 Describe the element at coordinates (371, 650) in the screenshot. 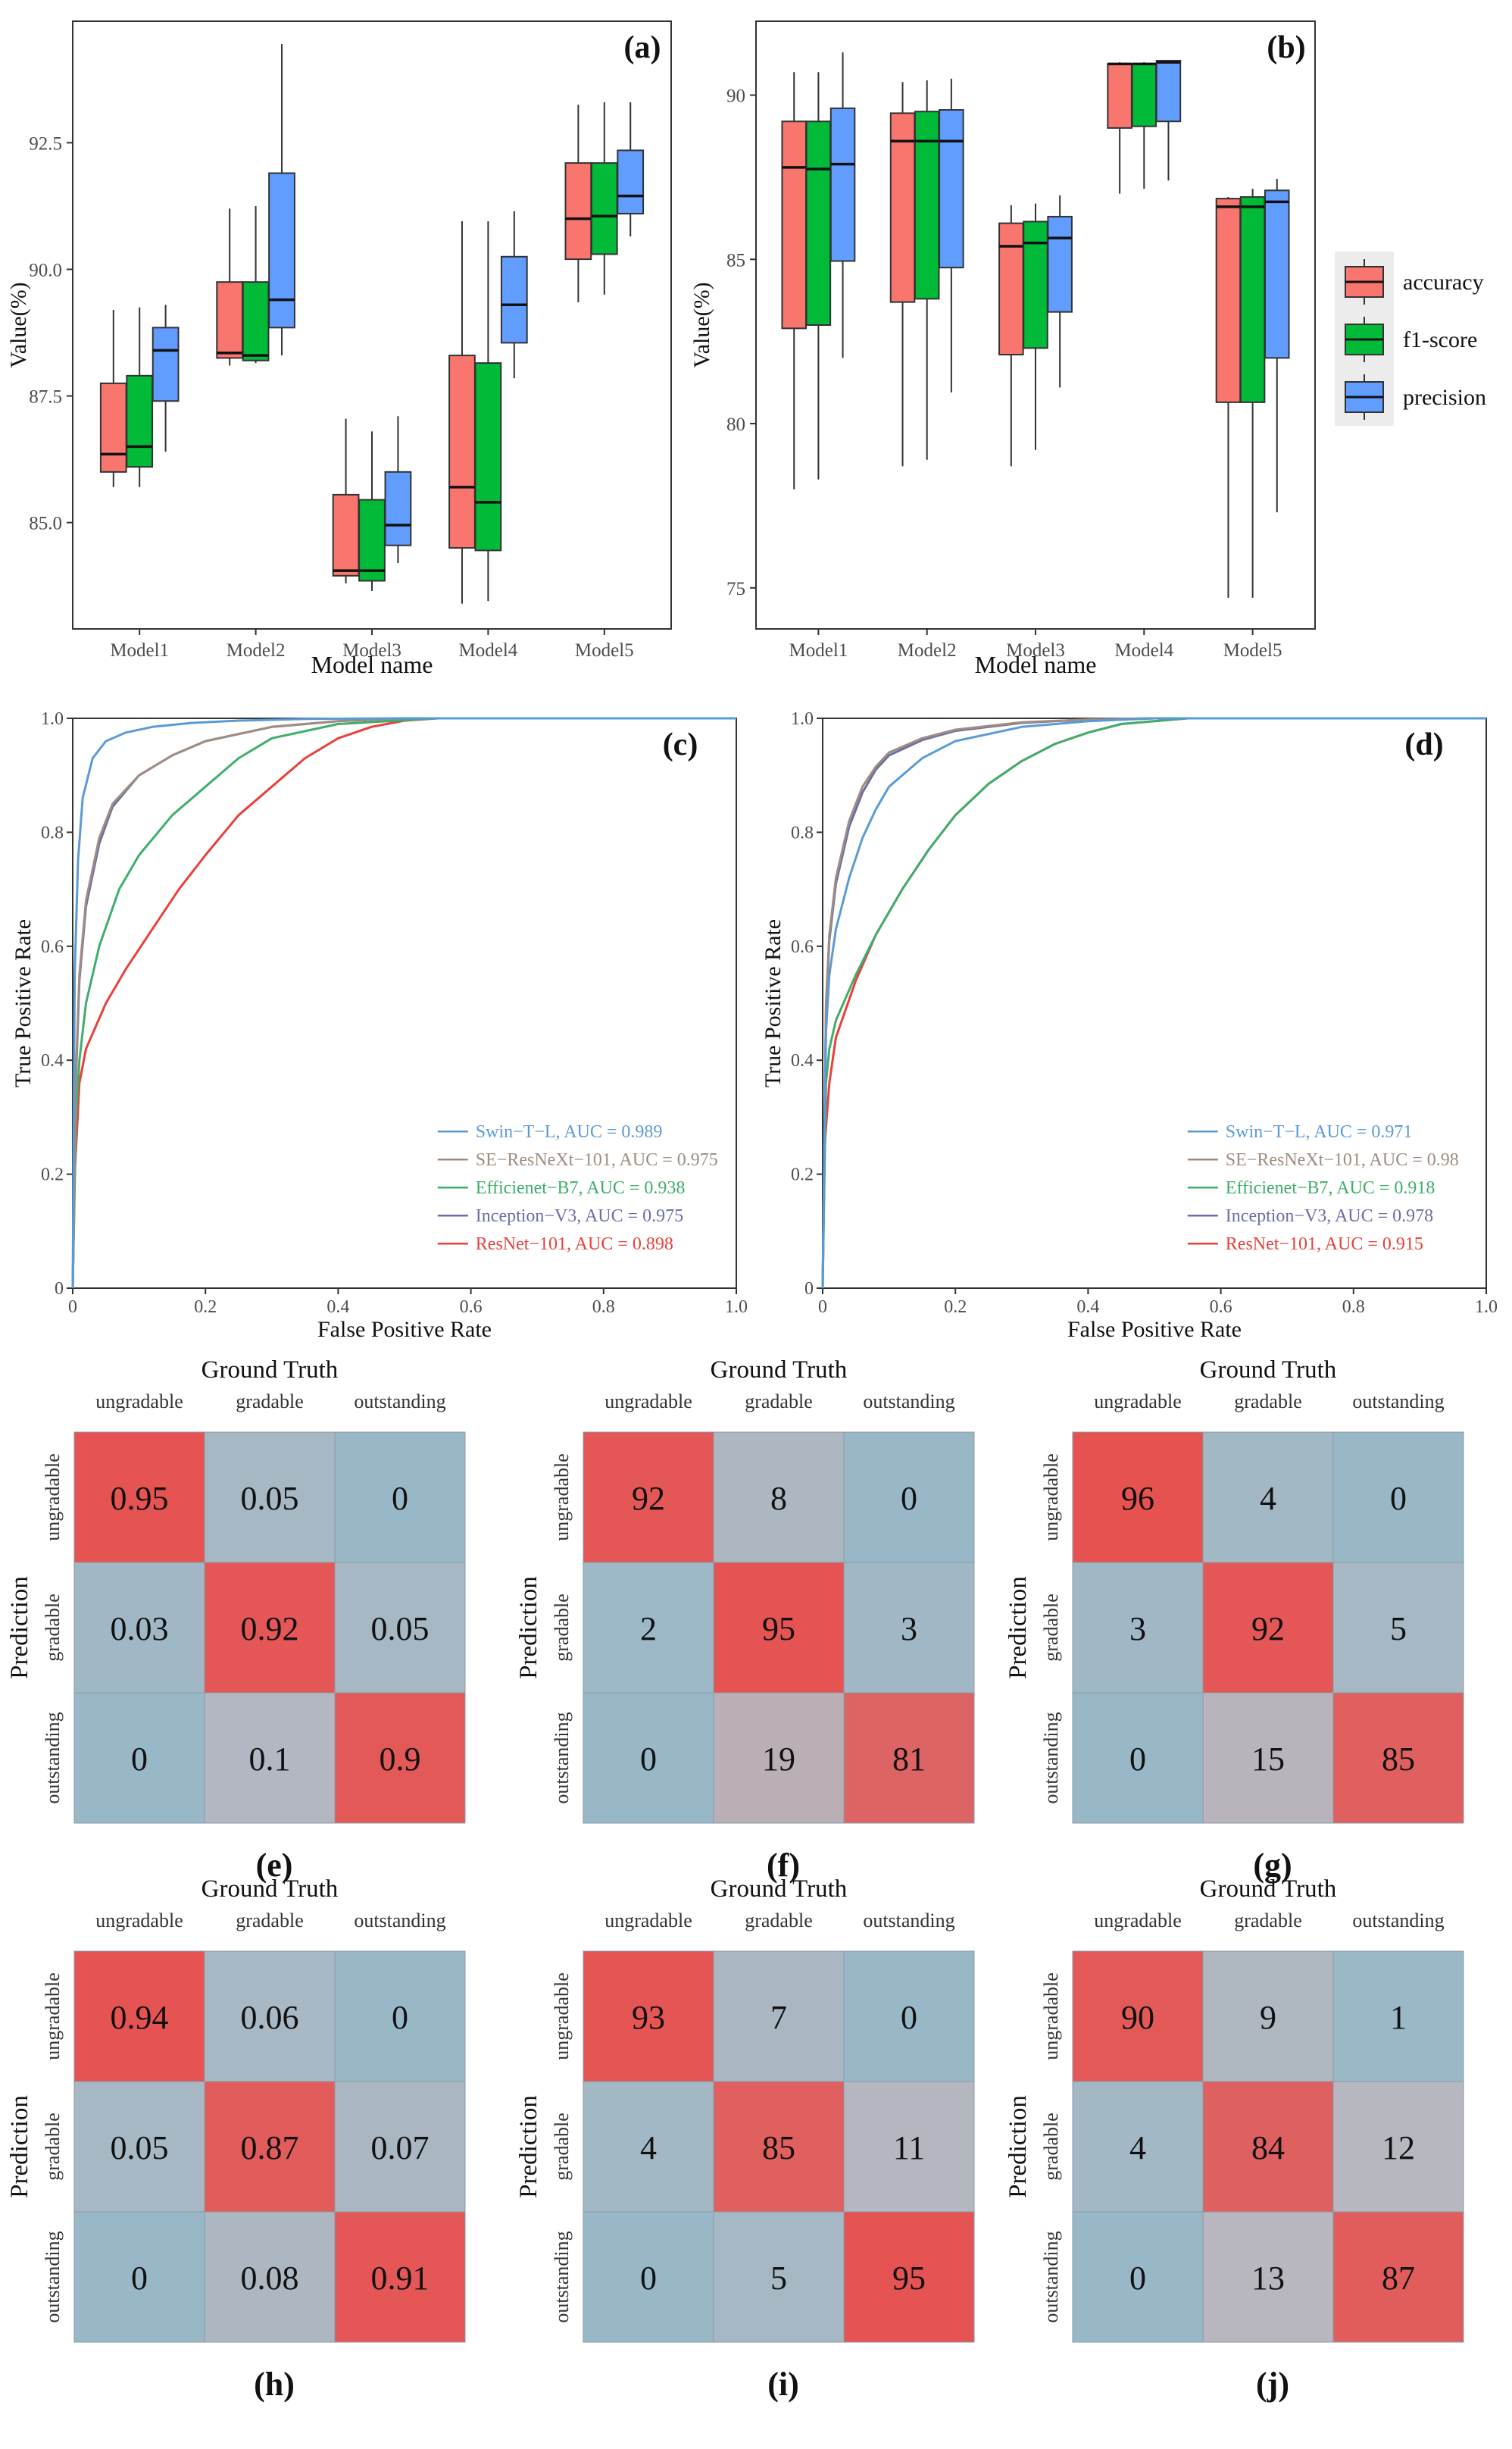

I see `x-tick-label: Model3` at that location.